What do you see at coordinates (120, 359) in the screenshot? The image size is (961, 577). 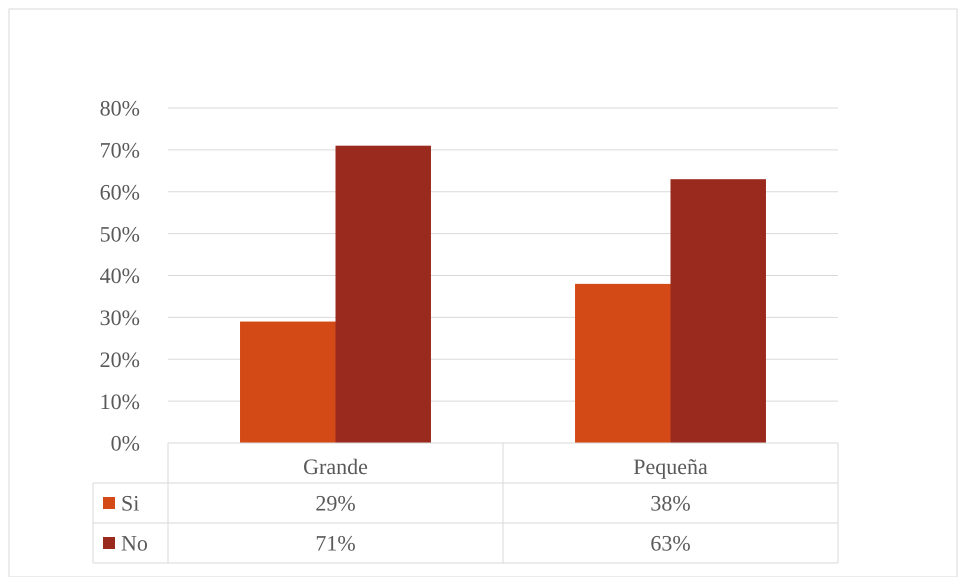 I see `y-tick-label: 20%` at bounding box center [120, 359].